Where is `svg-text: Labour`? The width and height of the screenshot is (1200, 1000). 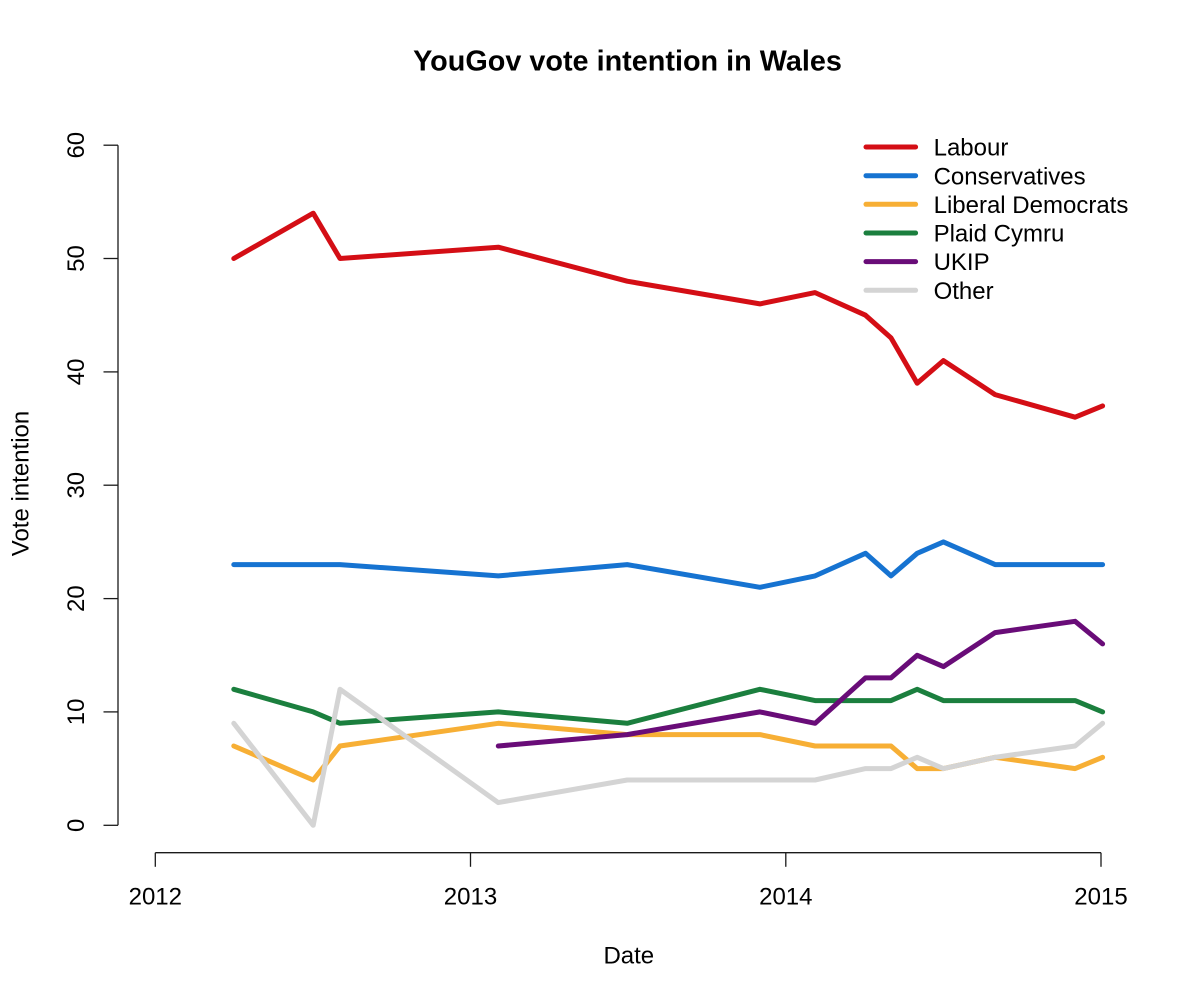
svg-text: Labour is located at coordinates (971, 148).